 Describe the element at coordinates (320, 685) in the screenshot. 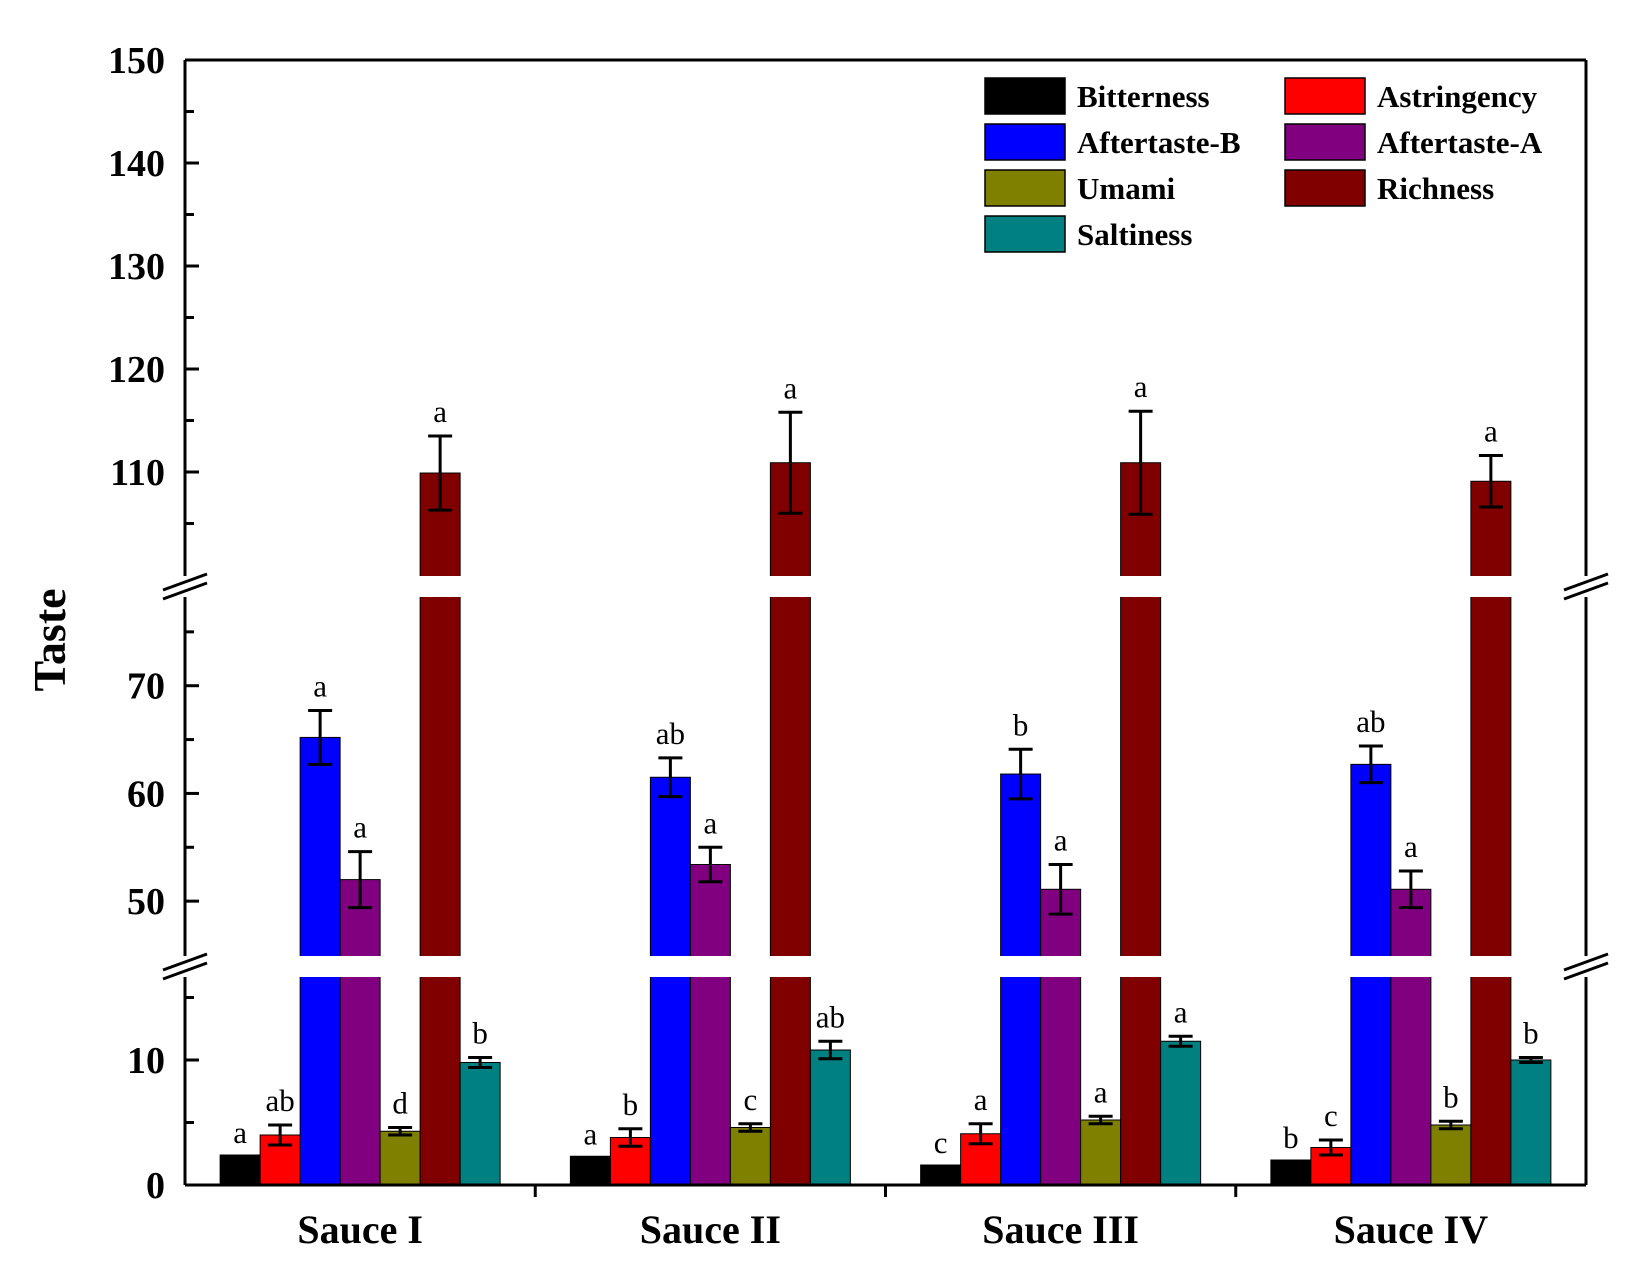

I see `sig-label-aftertaste-b-sauce-i: a` at that location.